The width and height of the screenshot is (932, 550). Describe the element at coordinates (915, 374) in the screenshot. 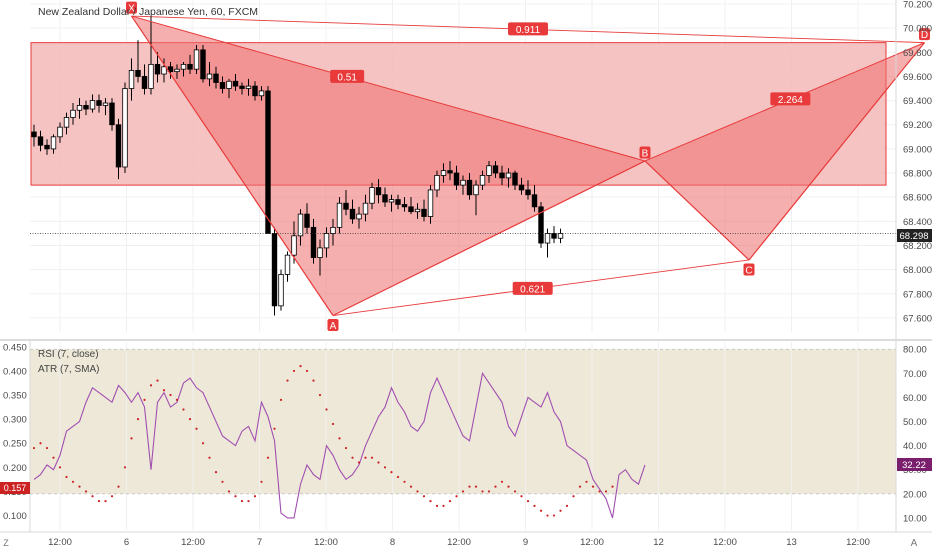

I see `rsi-tick-label: 70.00` at that location.